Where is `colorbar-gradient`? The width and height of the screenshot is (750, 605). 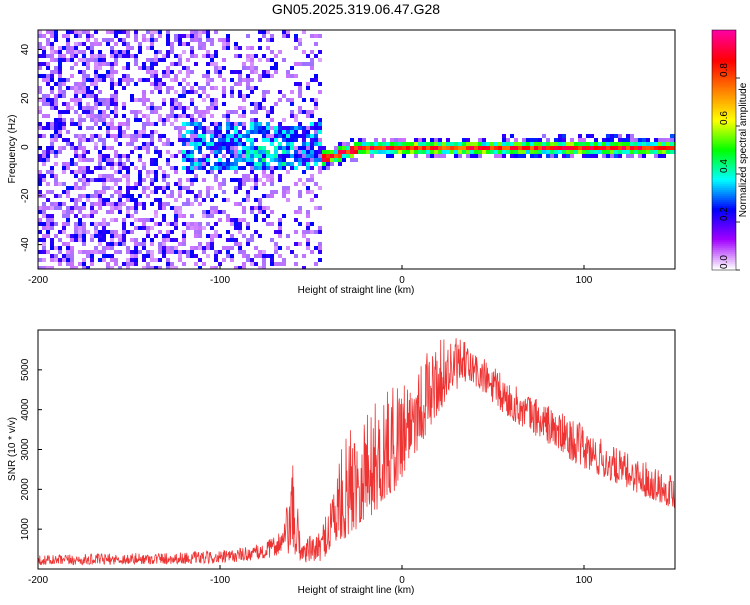 colorbar-gradient is located at coordinates (724, 150).